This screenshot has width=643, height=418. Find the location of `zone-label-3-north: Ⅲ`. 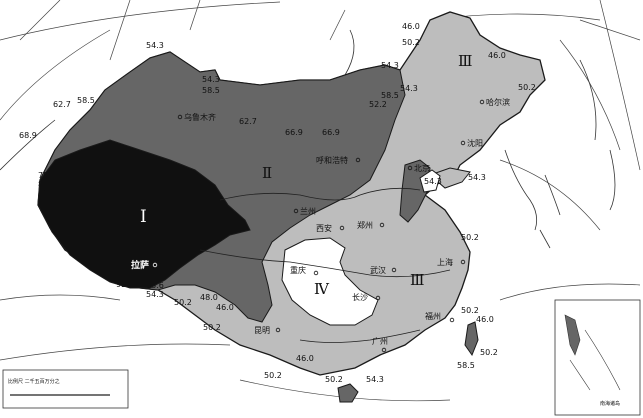

zone-label-3-north: Ⅲ is located at coordinates (465, 61).